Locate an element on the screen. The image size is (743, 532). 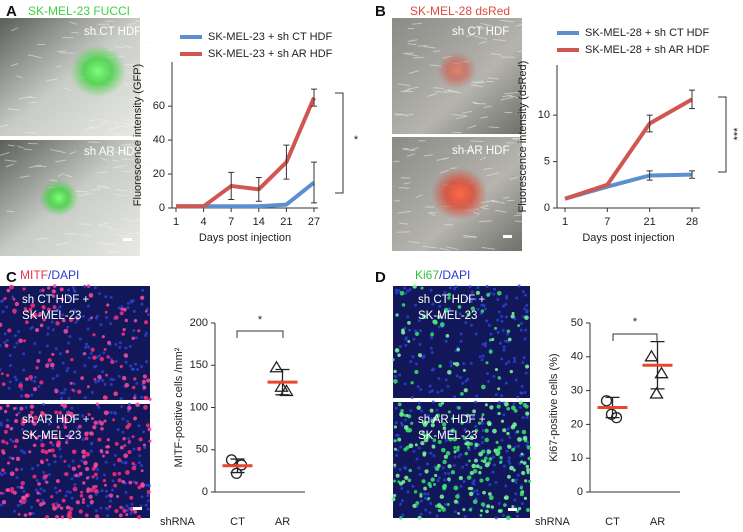
x-tick-label: 21 is located at coordinates (650, 222).